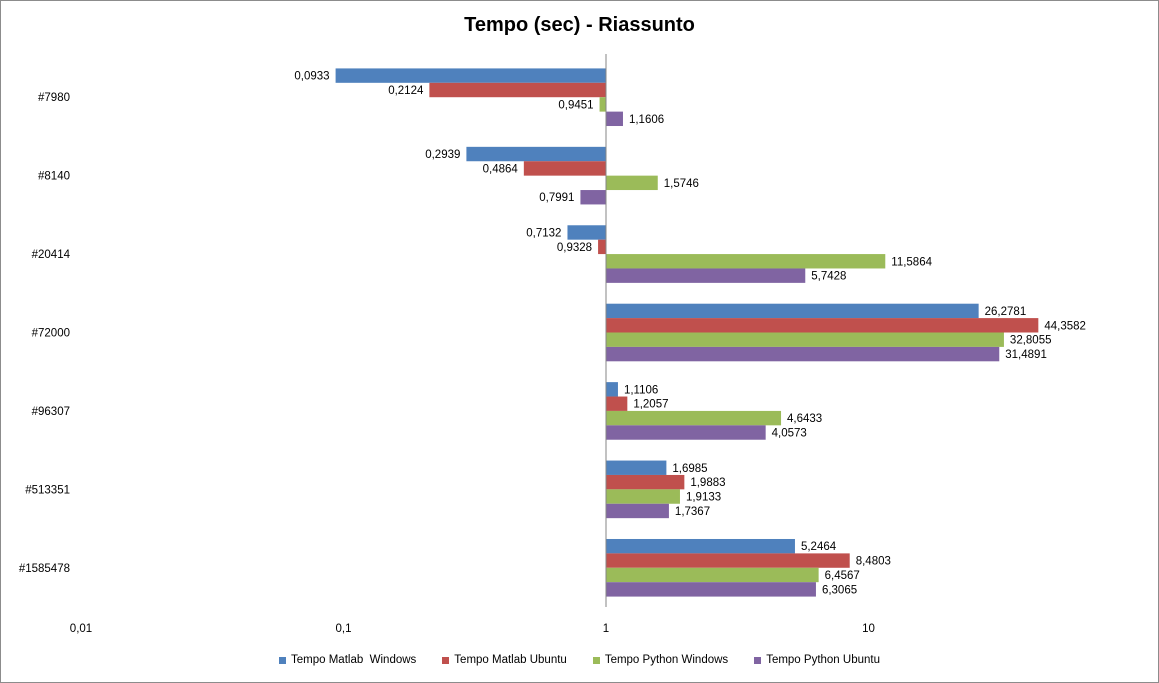 This screenshot has width=1159, height=683. Describe the element at coordinates (646, 120) in the screenshot. I see `data-label: 1,1606` at that location.